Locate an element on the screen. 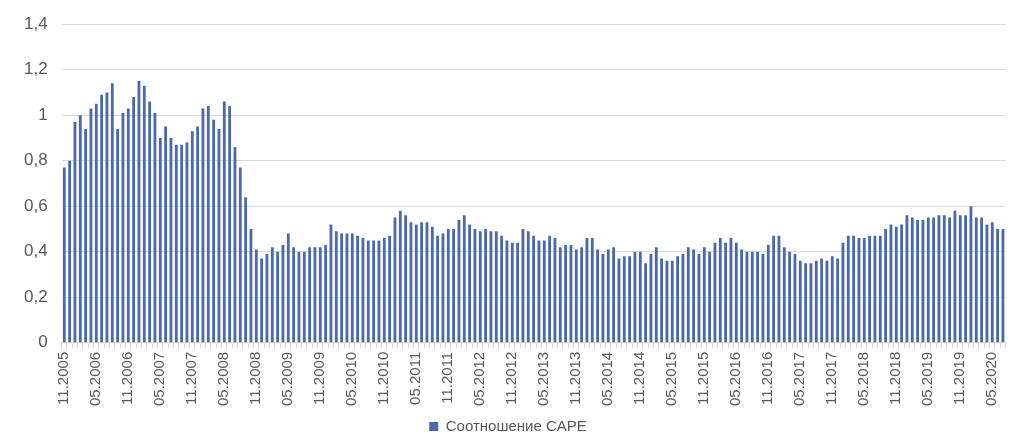 The image size is (1024, 448). x-tick-label: 11.2019 is located at coordinates (959, 378).